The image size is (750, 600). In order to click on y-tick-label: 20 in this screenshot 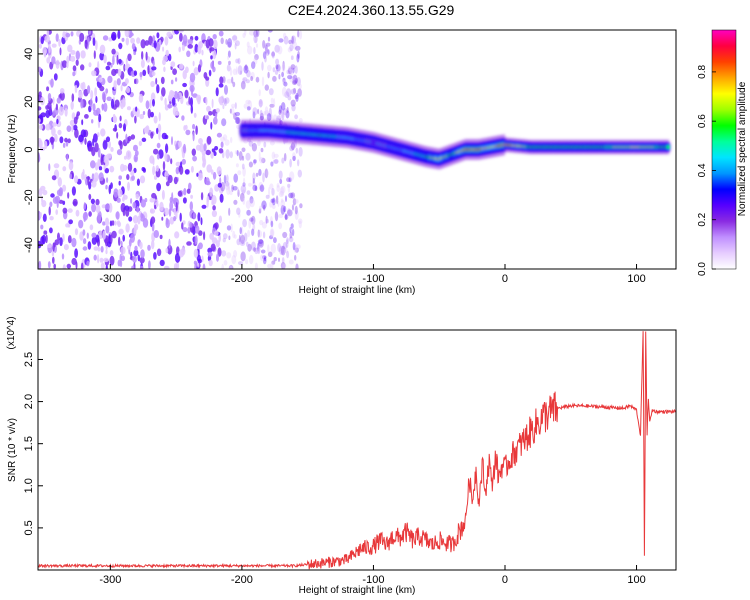, I will do `click(29, 102)`.